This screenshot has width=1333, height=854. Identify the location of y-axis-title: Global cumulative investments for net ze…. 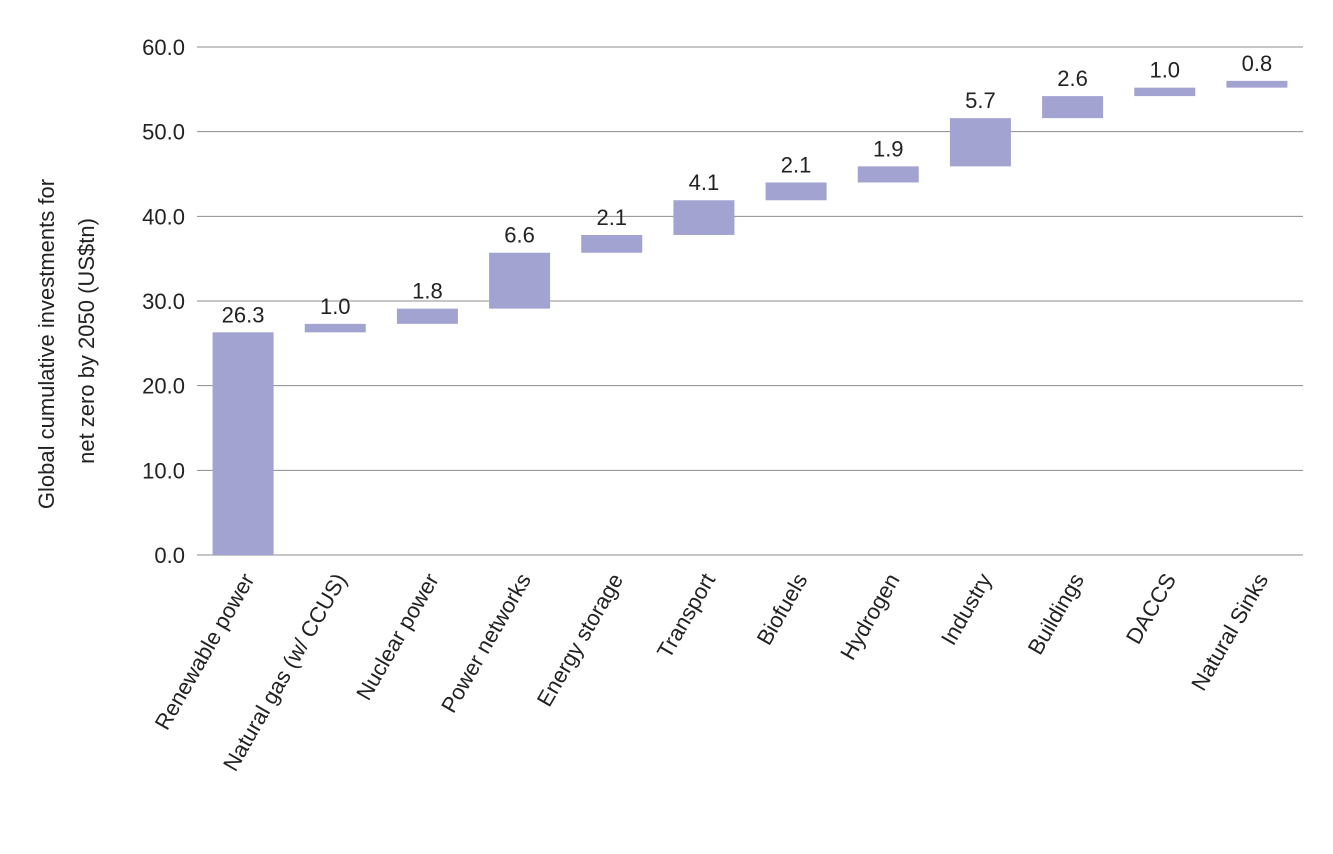
(66, 341).